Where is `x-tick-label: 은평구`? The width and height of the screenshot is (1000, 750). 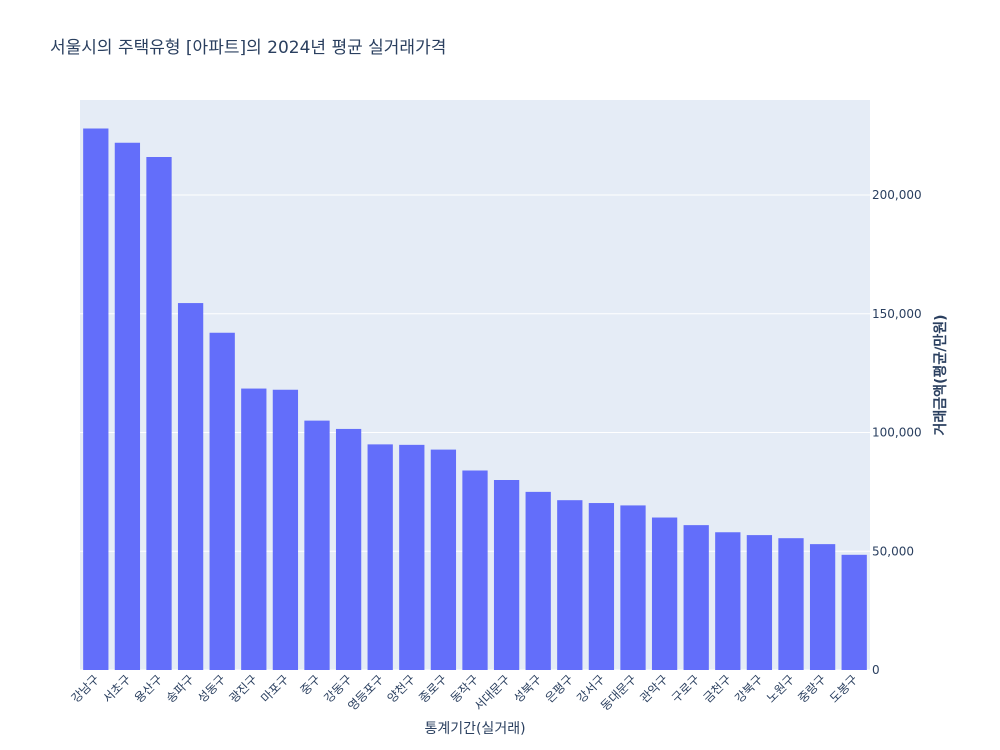 x-tick-label: 은평구 is located at coordinates (559, 688).